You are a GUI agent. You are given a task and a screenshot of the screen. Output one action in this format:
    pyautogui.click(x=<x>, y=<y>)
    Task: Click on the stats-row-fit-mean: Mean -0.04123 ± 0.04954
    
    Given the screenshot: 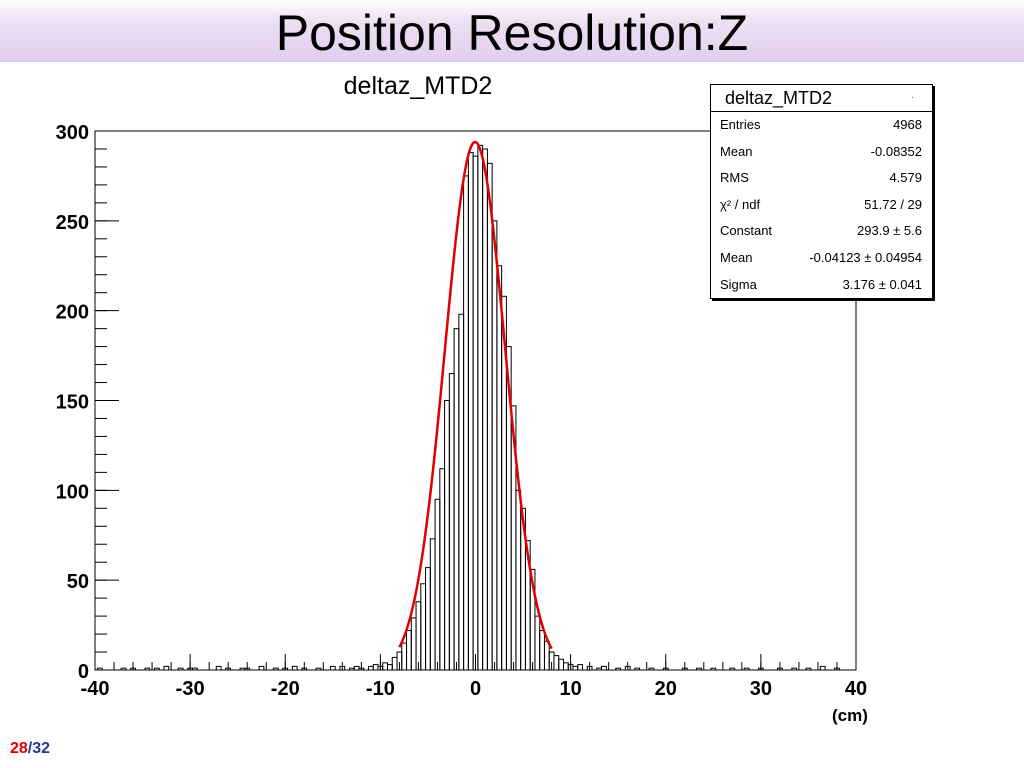 What is the action you would take?
    pyautogui.click(x=821, y=258)
    